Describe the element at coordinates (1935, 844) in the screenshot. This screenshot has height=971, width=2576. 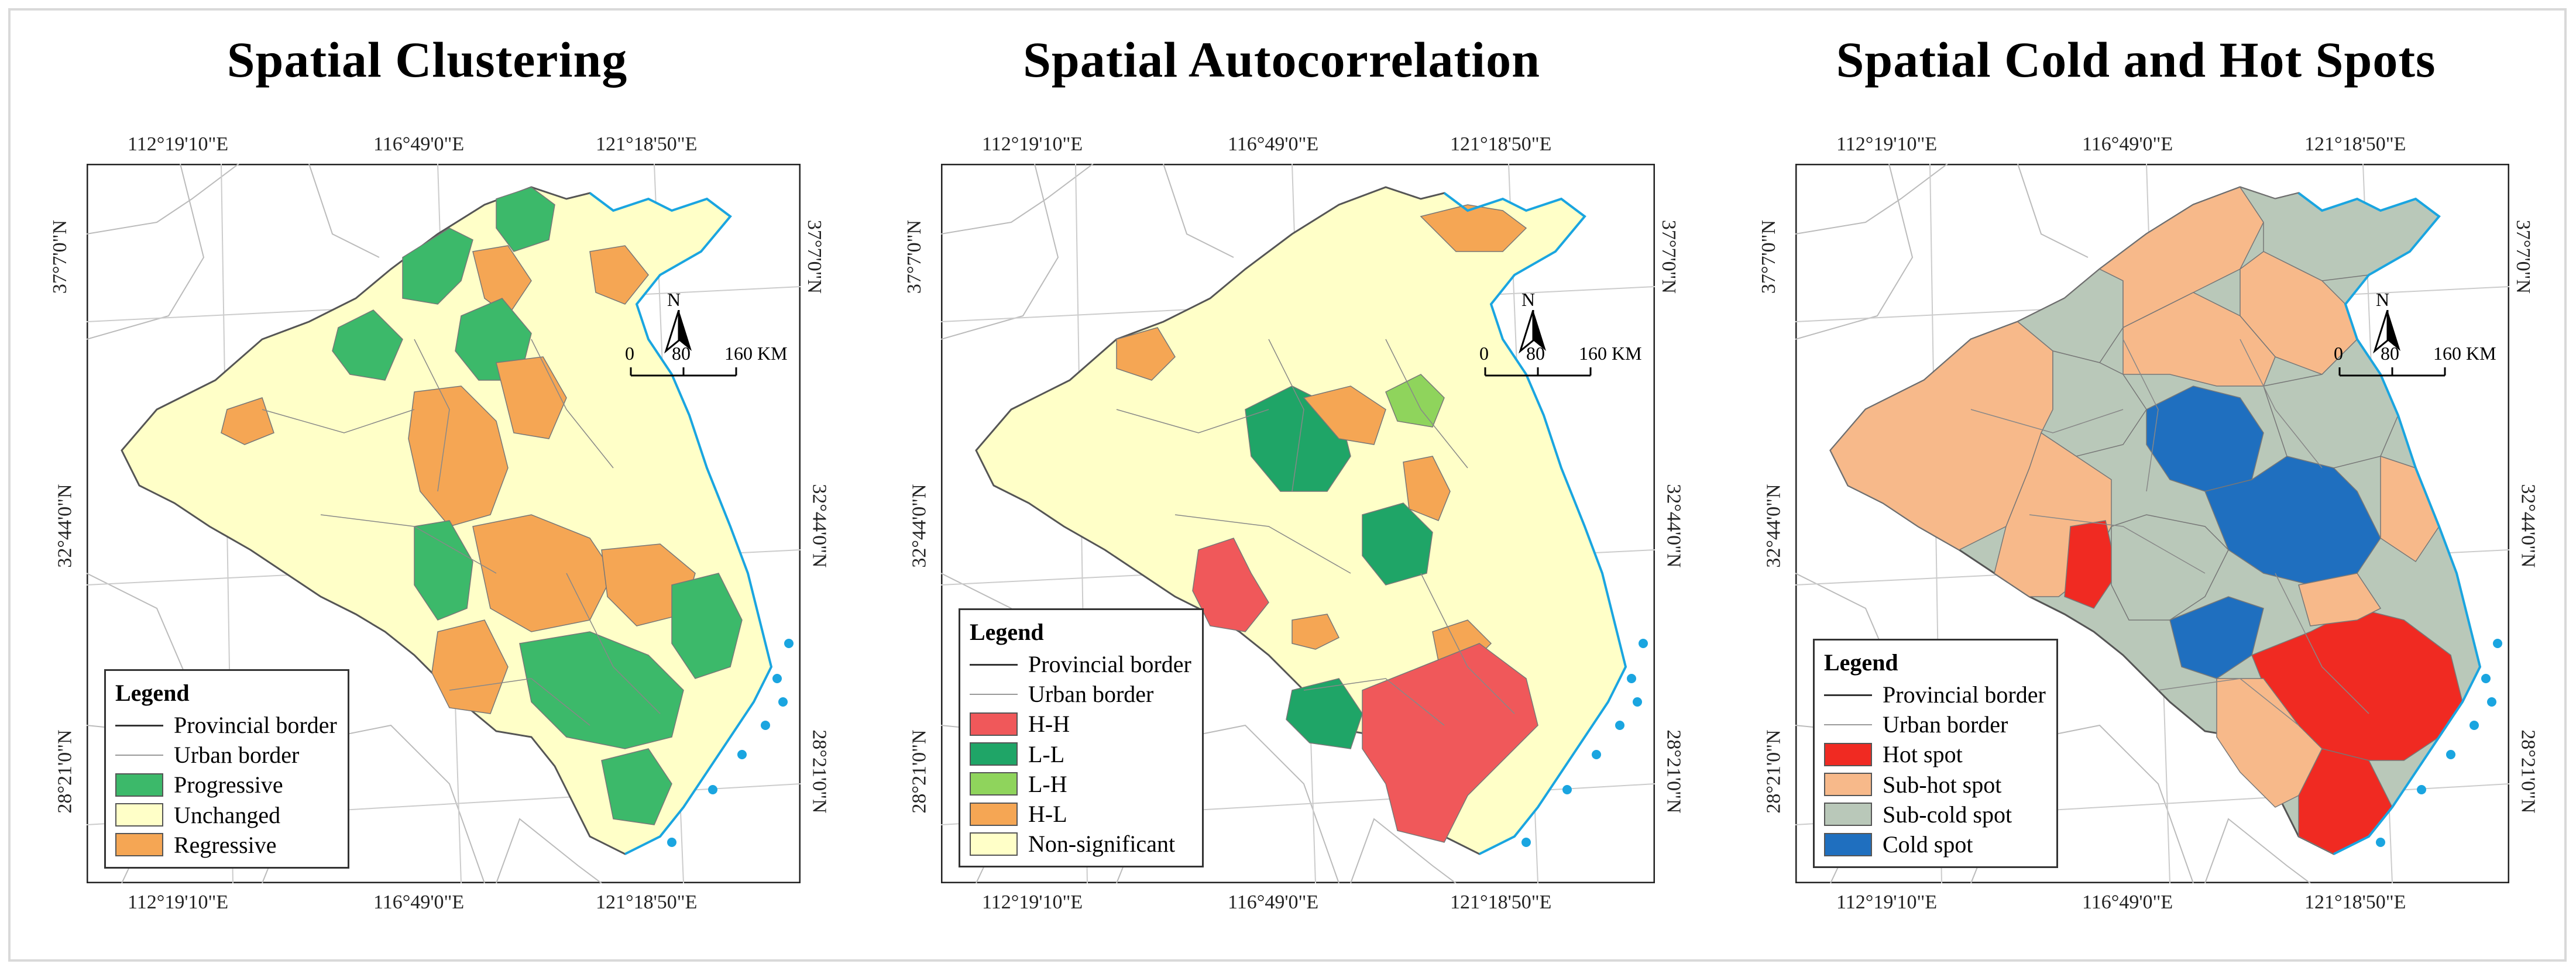
I see `legend-item: Cold spot` at that location.